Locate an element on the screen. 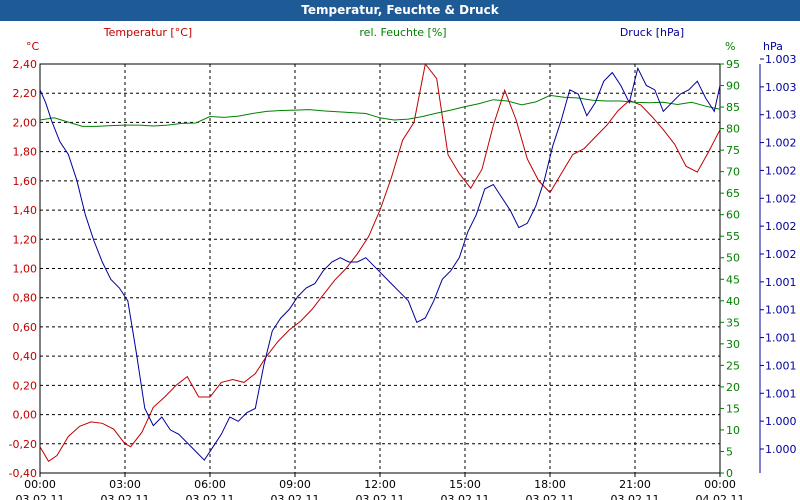 Image resolution: width=800 pixels, height=500 pixels. chart-title: Temperatur, Feuchte & Druck is located at coordinates (400, 10).